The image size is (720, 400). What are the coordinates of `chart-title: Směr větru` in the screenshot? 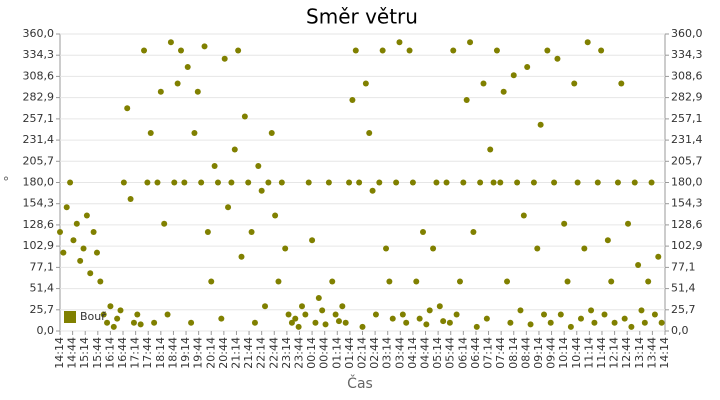 It's located at (362, 17).